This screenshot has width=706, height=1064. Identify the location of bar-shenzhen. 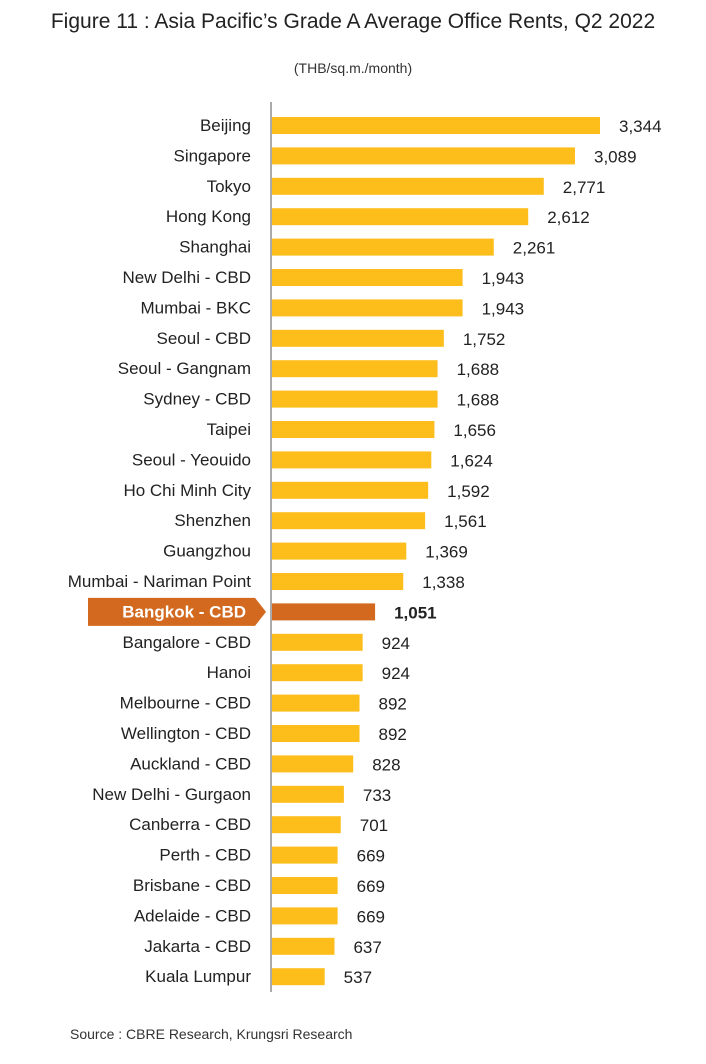
(349, 521).